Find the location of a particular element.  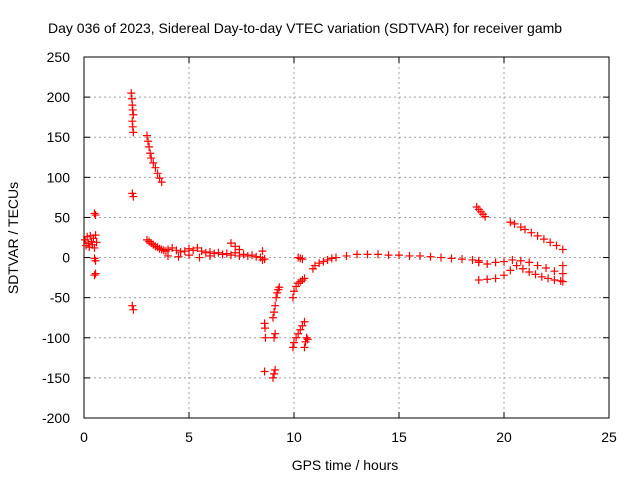

y-tick-label: -50 is located at coordinates (60, 298).